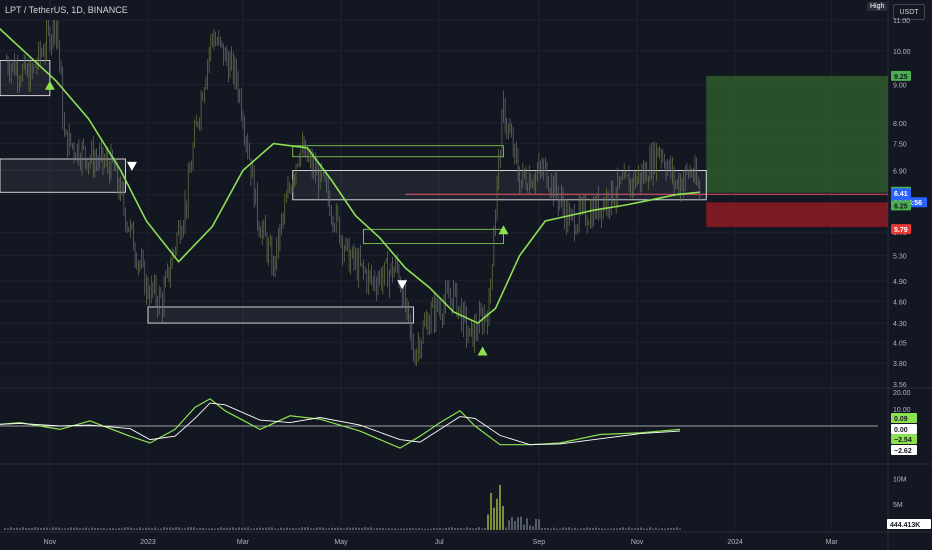  Describe the element at coordinates (900, 171) in the screenshot. I see `price-tick-label: 6.90` at that location.